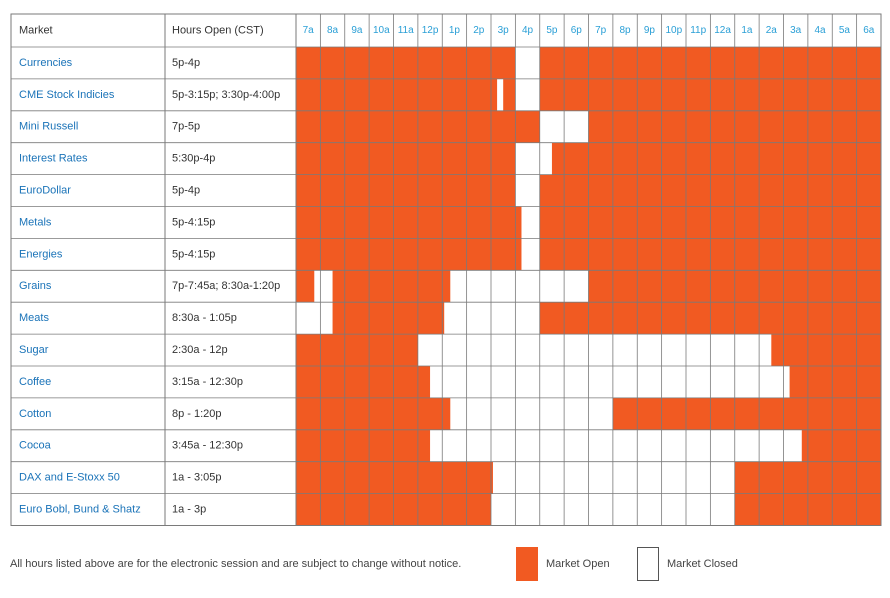 The width and height of the screenshot is (890, 598). I want to click on hour-label: 8p, so click(626, 30).